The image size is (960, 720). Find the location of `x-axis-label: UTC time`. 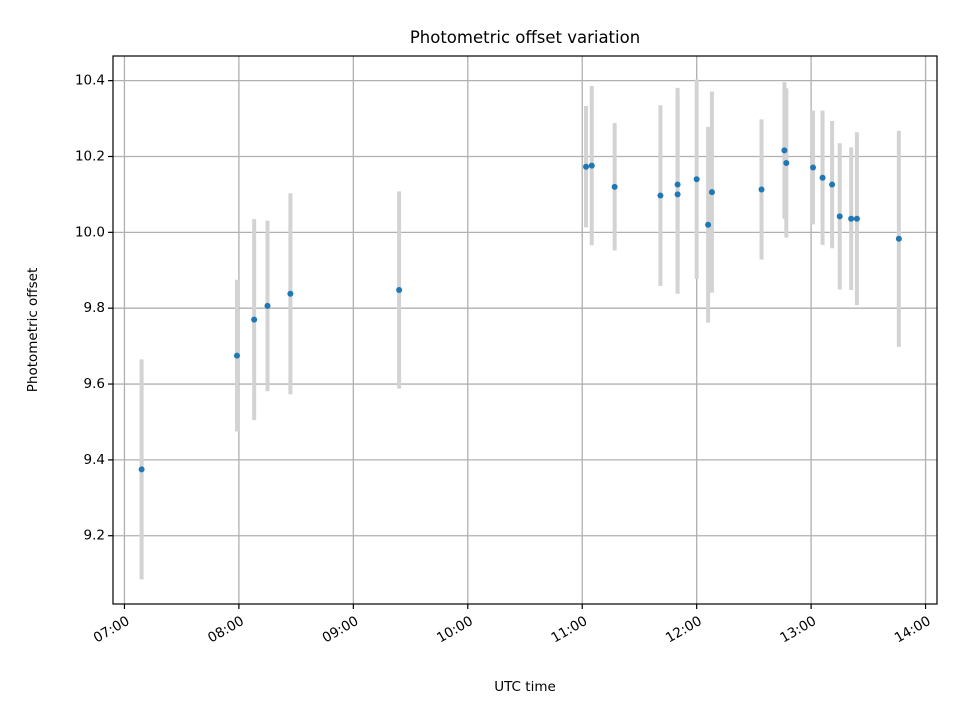

x-axis-label: UTC time is located at coordinates (525, 687).